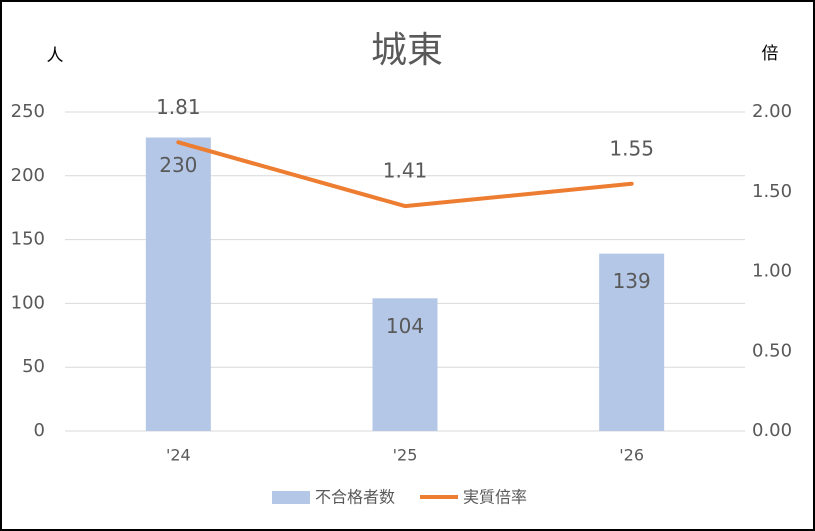 The width and height of the screenshot is (815, 531). I want to click on y2-unit: 倍, so click(770, 54).